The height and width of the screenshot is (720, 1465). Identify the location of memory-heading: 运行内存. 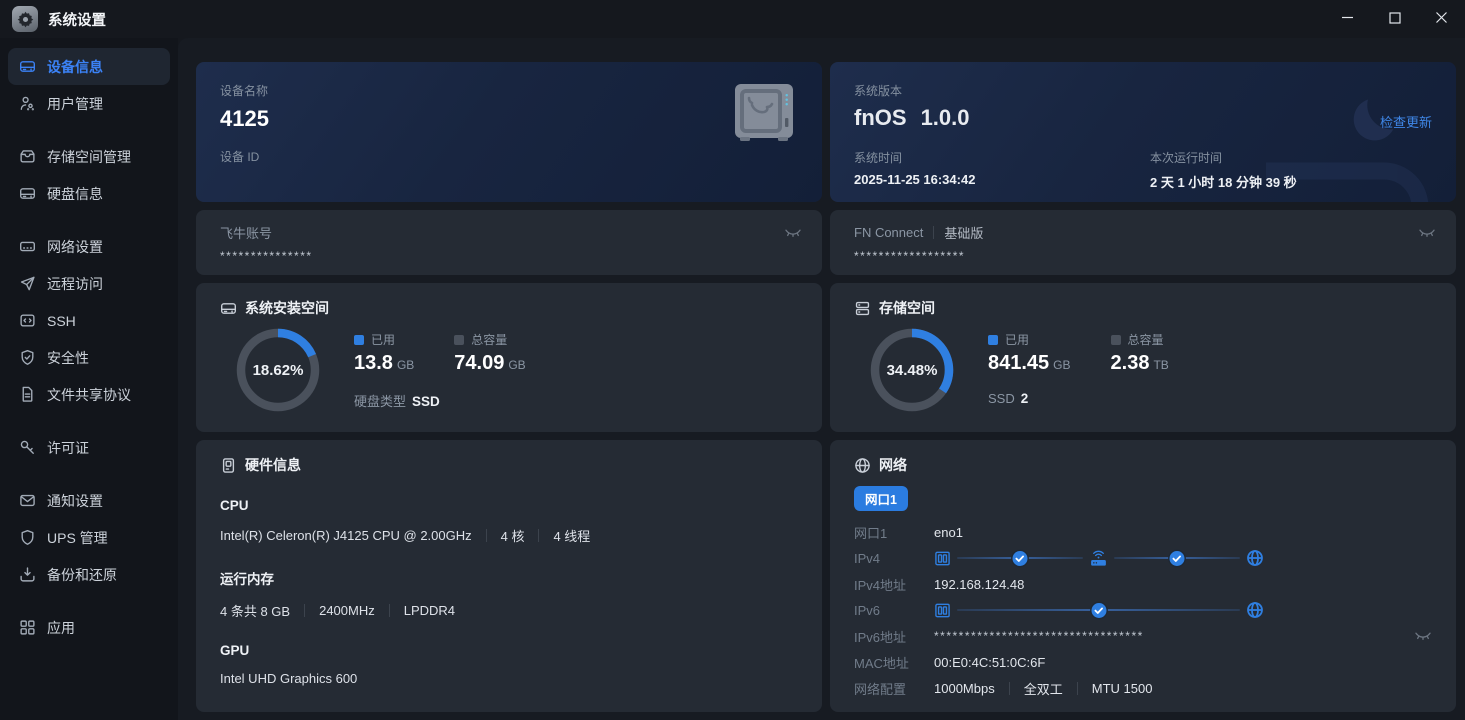
(247, 579).